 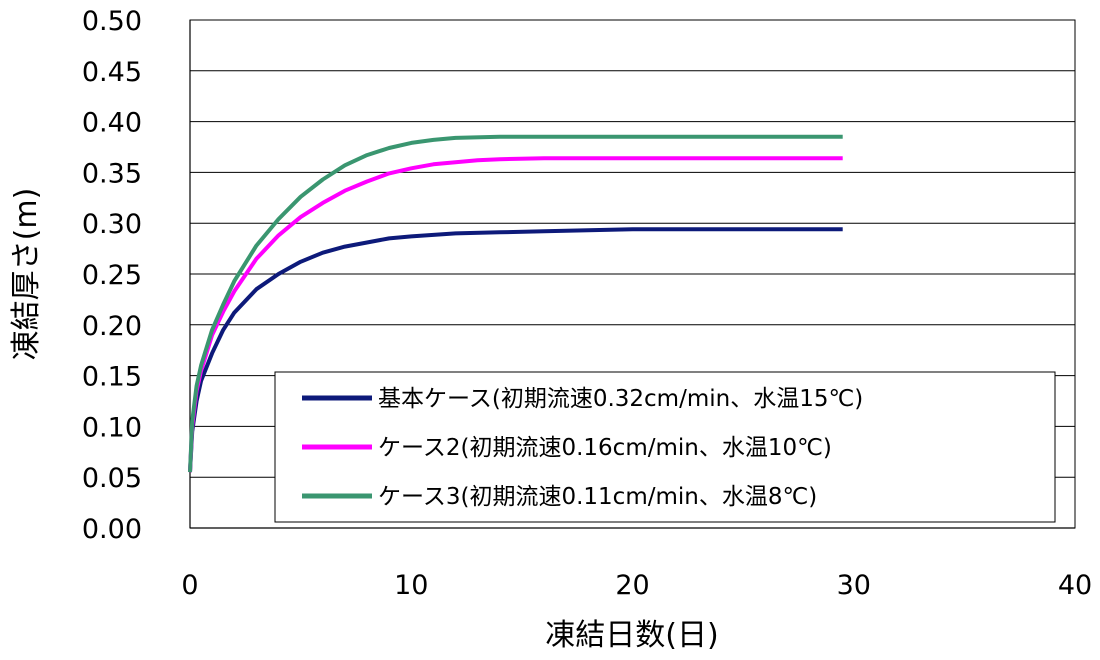 I want to click on y-tick-label: 0.00, so click(x=112, y=529).